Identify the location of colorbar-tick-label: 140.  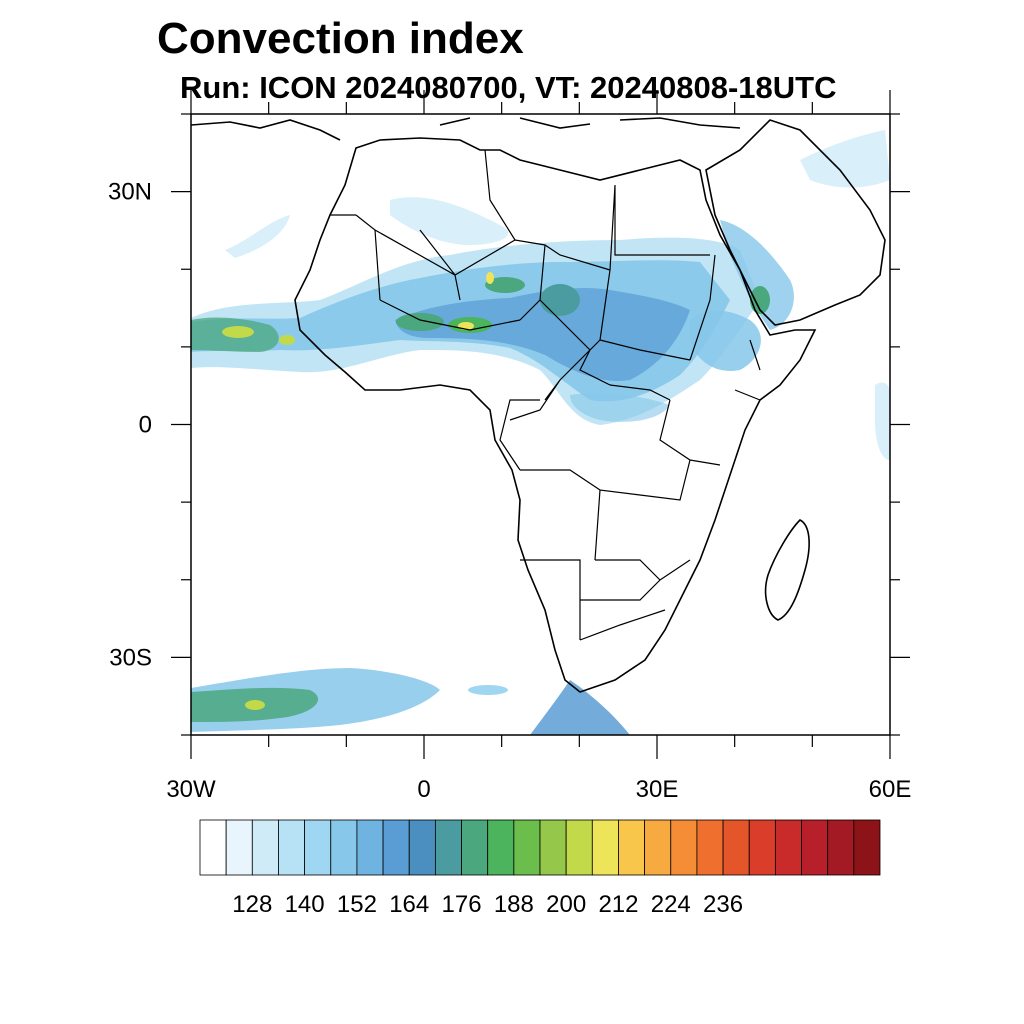
(305, 904).